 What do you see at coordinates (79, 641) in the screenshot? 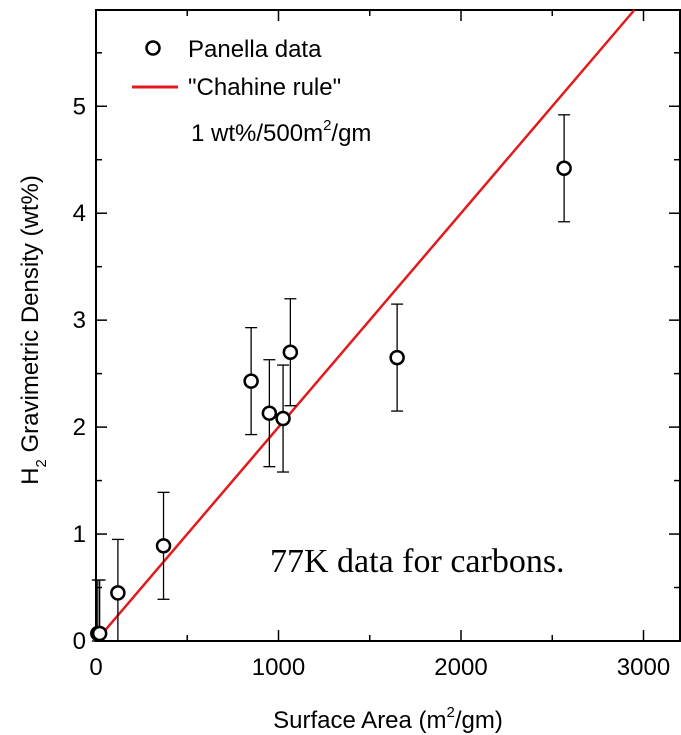
I see `y-tick-label: 0` at bounding box center [79, 641].